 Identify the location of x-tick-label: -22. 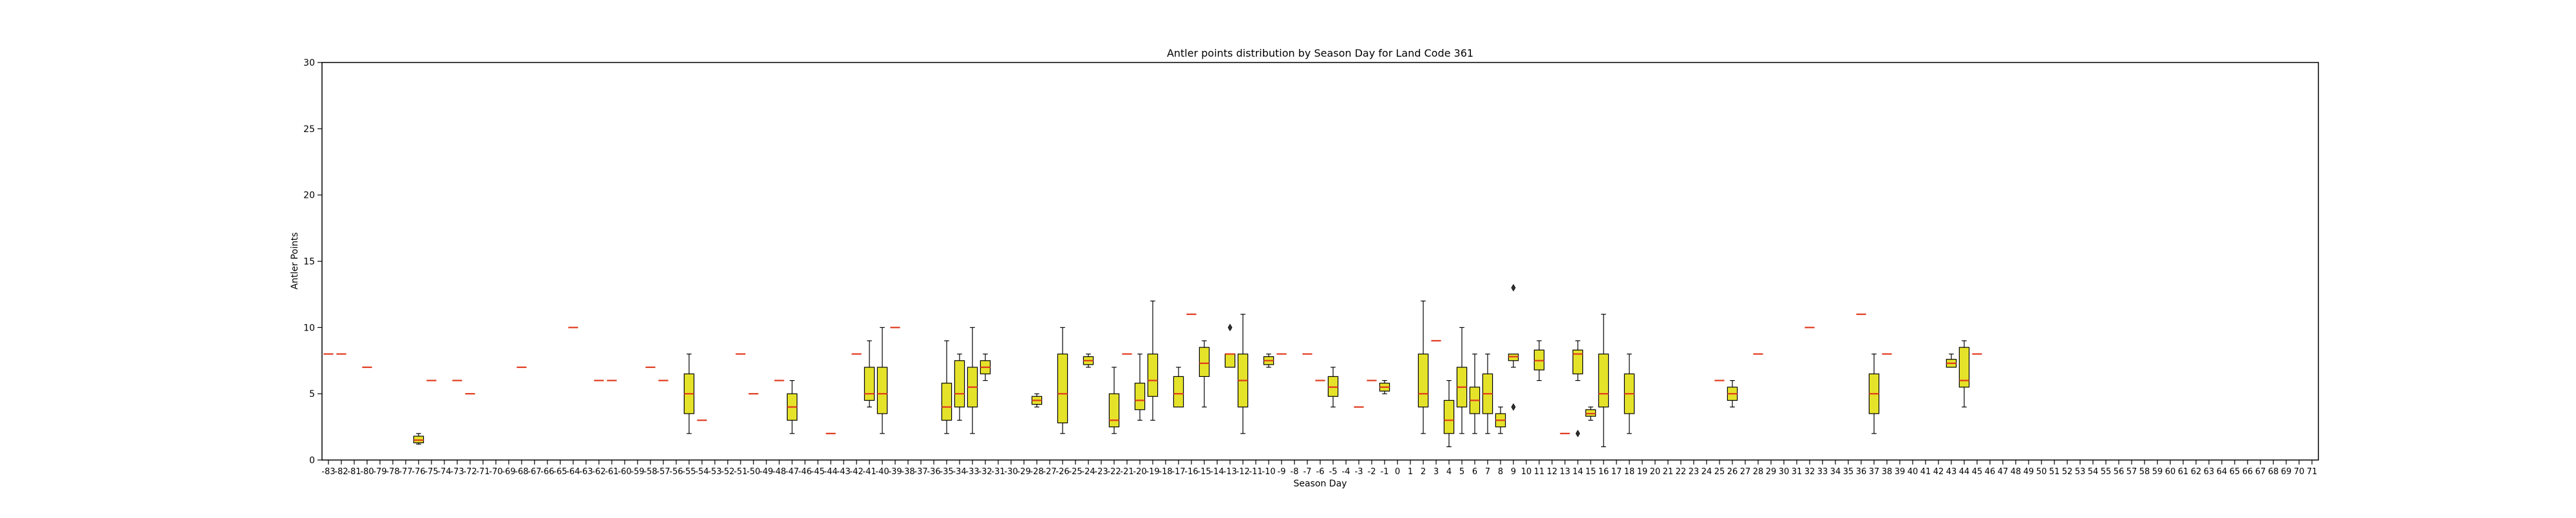
(1114, 472).